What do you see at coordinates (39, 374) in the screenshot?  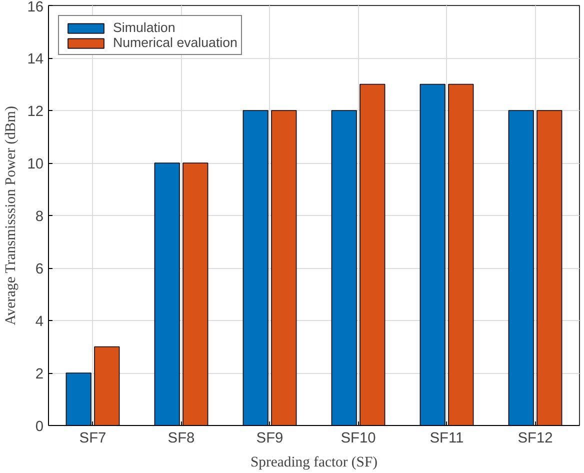 I see `y-tick-label: 2` at bounding box center [39, 374].